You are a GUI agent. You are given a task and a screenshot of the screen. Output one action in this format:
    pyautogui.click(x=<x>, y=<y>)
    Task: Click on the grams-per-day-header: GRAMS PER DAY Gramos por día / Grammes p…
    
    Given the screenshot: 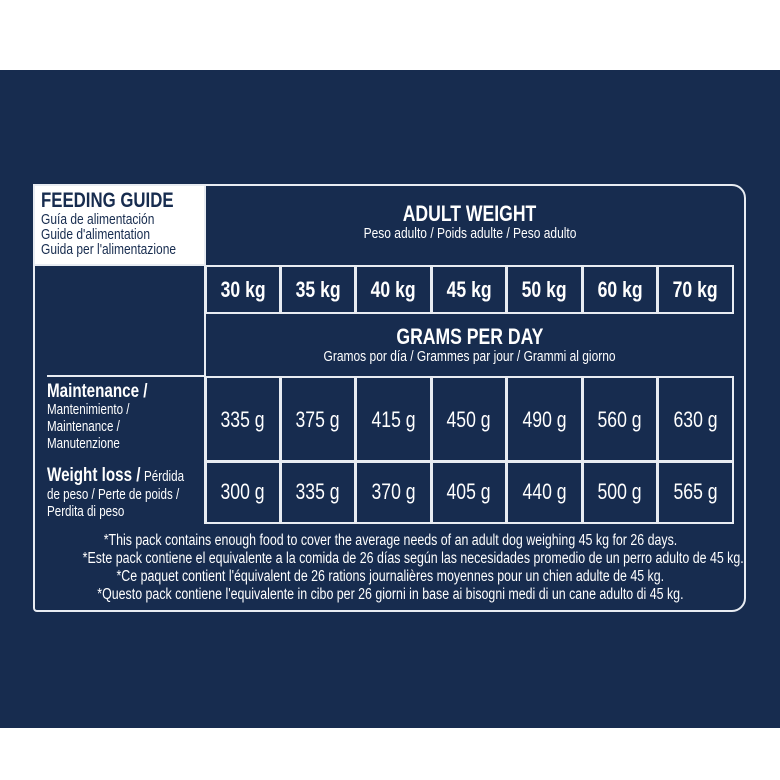 What is the action you would take?
    pyautogui.click(x=470, y=345)
    